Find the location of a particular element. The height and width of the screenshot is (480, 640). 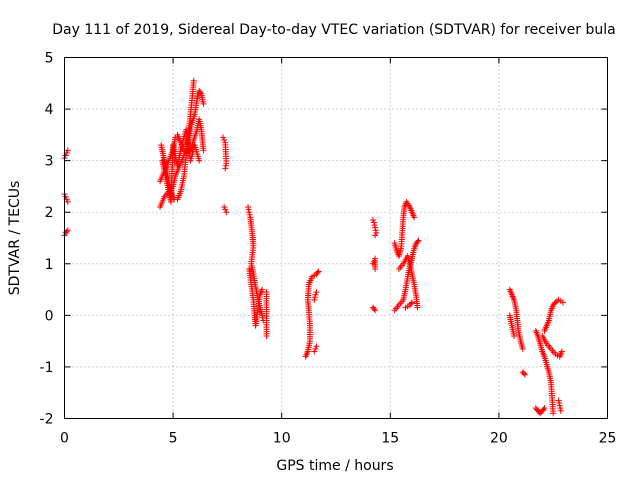

y-tick-label: 0 is located at coordinates (49, 316).